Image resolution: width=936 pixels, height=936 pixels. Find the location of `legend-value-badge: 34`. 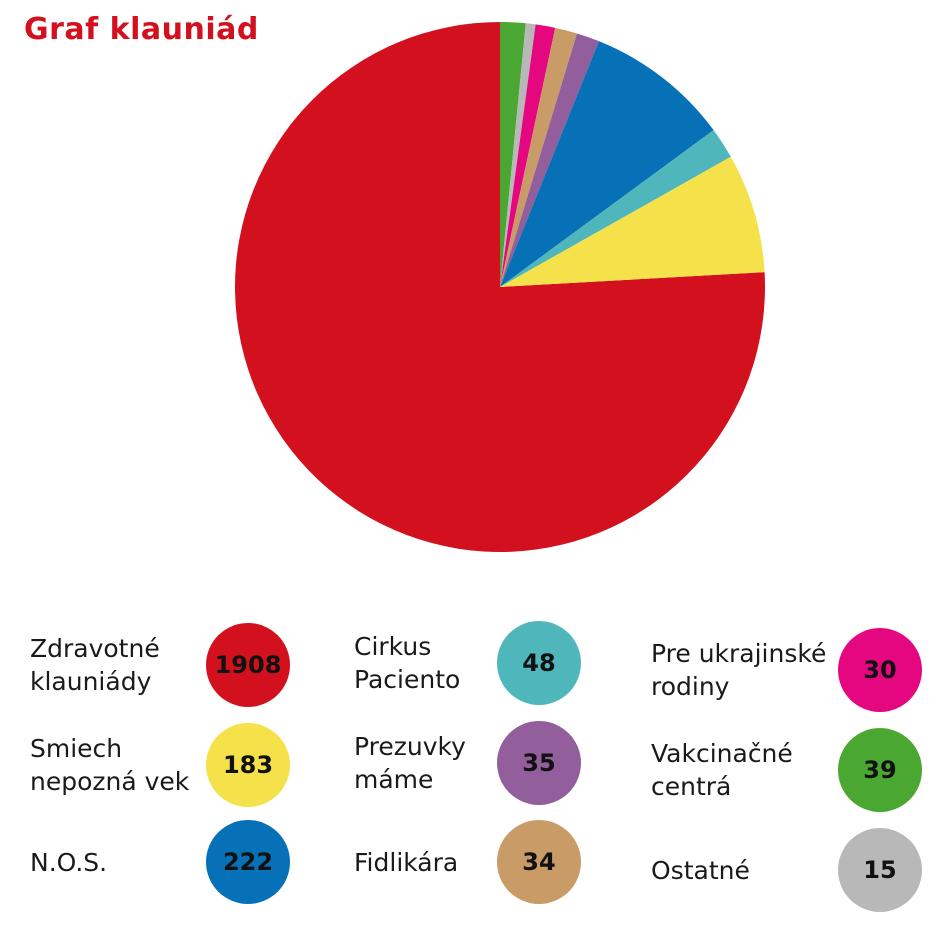

legend-value-badge: 34 is located at coordinates (539, 862).